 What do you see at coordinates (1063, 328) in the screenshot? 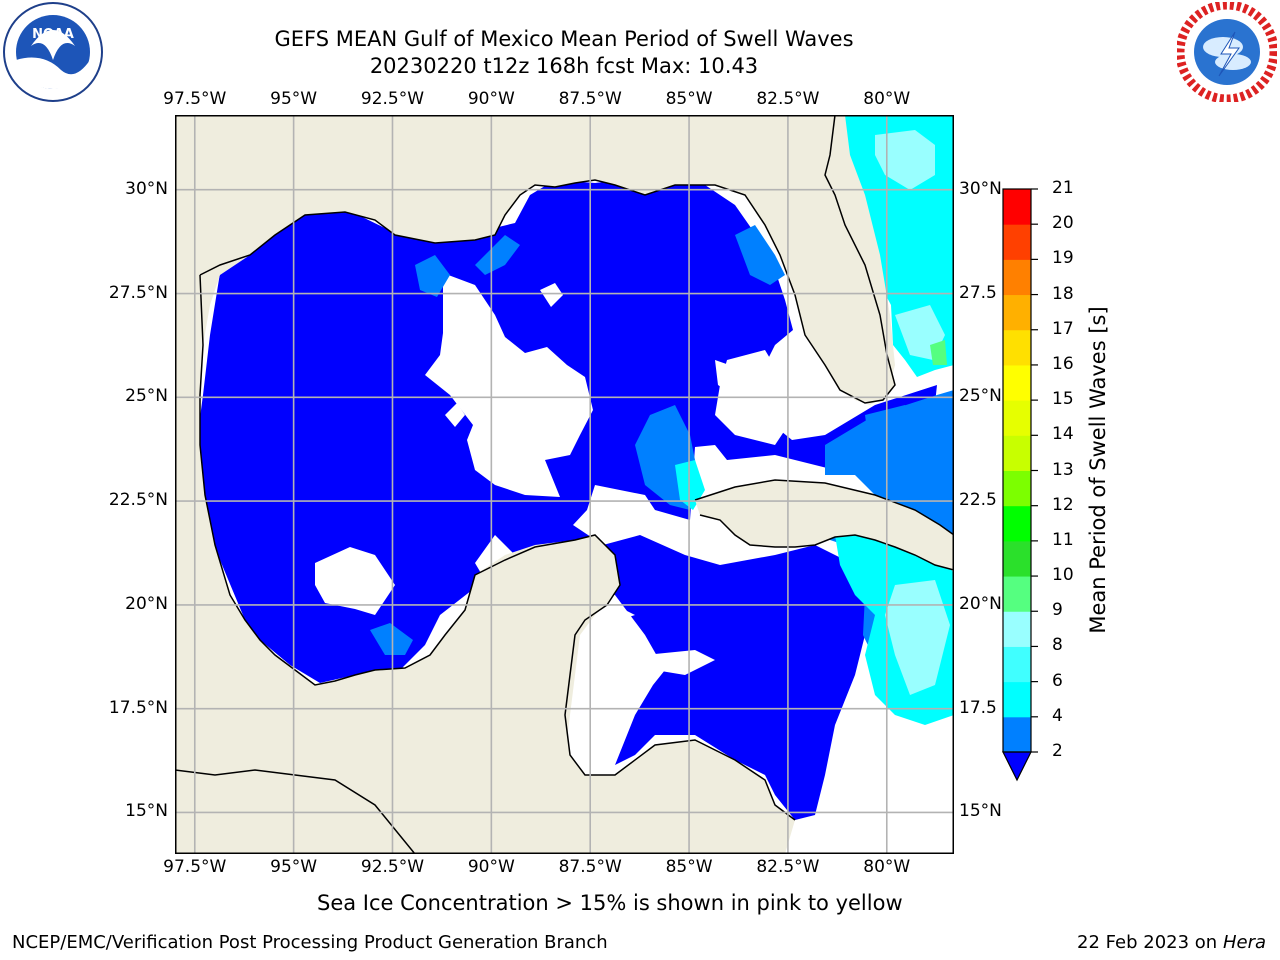
I see `colorbar-tick-label: 17` at bounding box center [1063, 328].